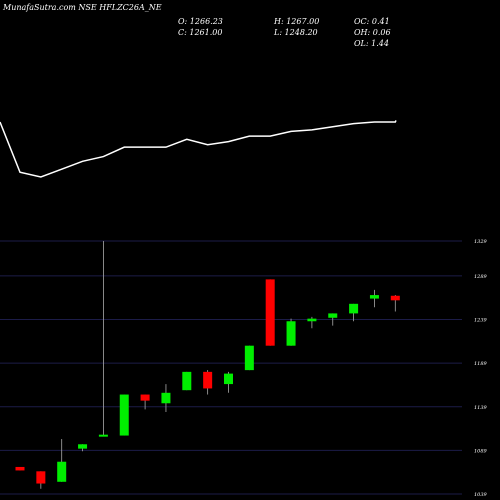 Image resolution: width=500 pixels, height=500 pixels. I want to click on ohlc-oc: OC: 0.41, so click(372, 21).